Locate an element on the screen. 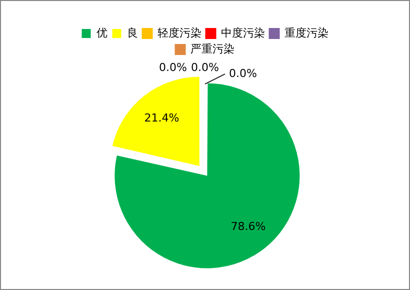  legend-label: 优 is located at coordinates (102, 33).